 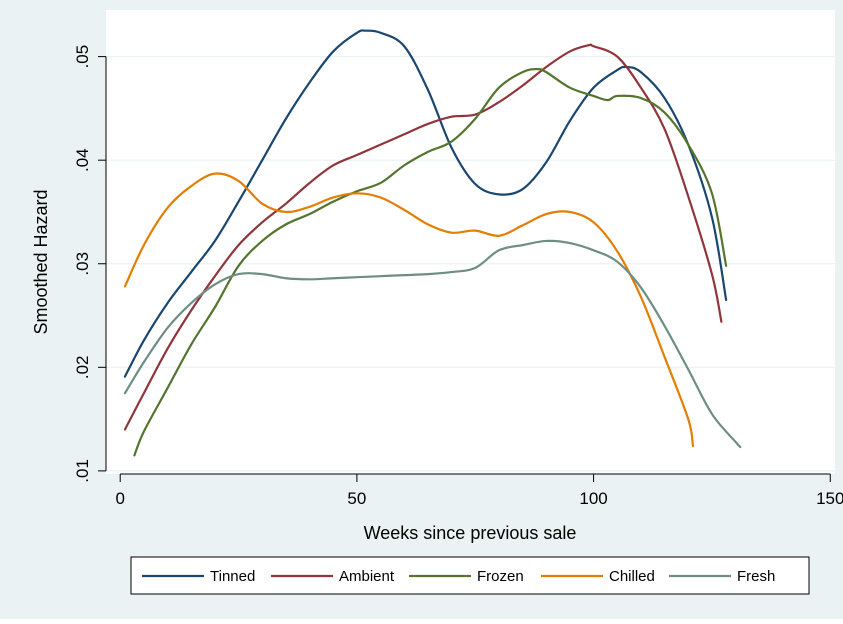 I want to click on y-tick-label: .05, so click(x=82, y=57).